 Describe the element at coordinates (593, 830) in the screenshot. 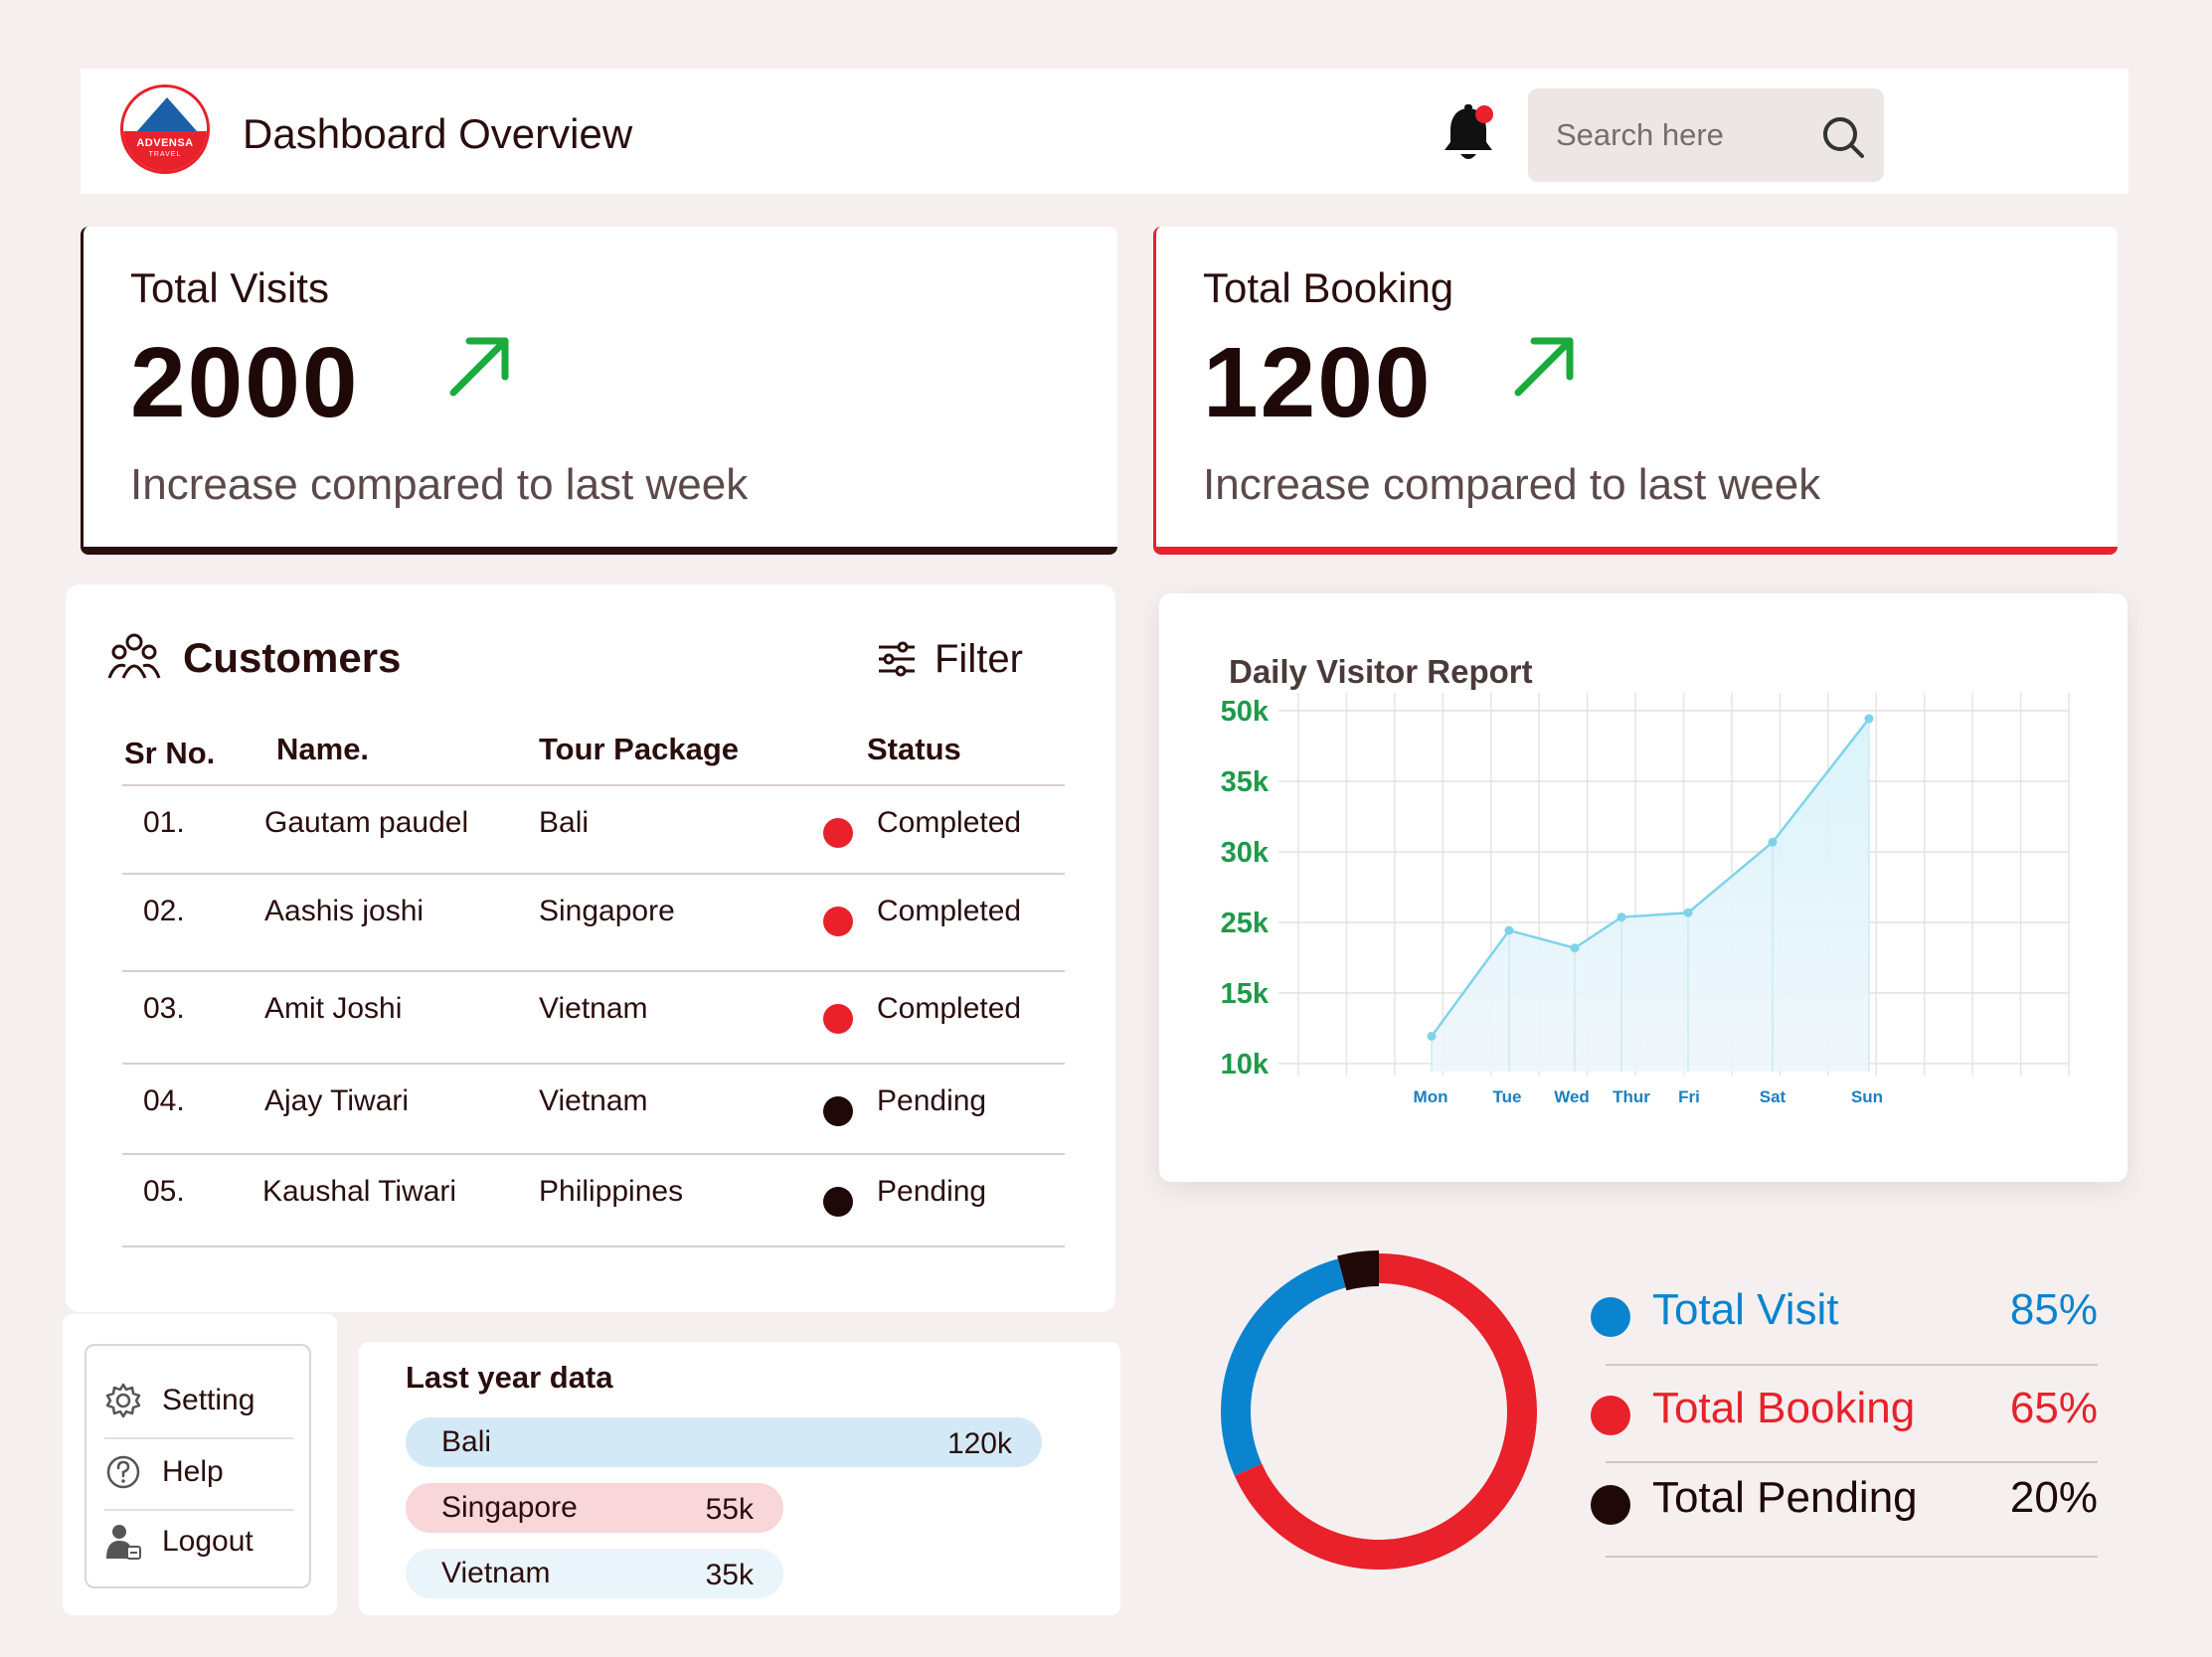

I see `table-row: 01. Gautam paudel Bali Completed` at that location.